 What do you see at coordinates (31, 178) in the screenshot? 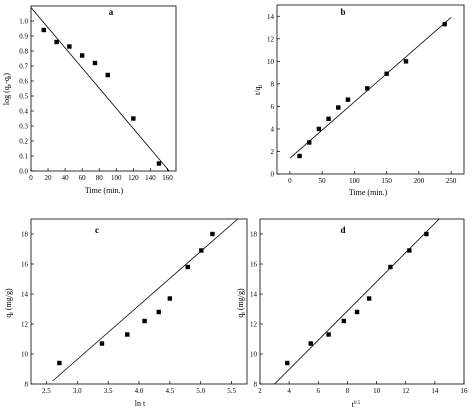
I see `x-tick-label: 0` at bounding box center [31, 178].